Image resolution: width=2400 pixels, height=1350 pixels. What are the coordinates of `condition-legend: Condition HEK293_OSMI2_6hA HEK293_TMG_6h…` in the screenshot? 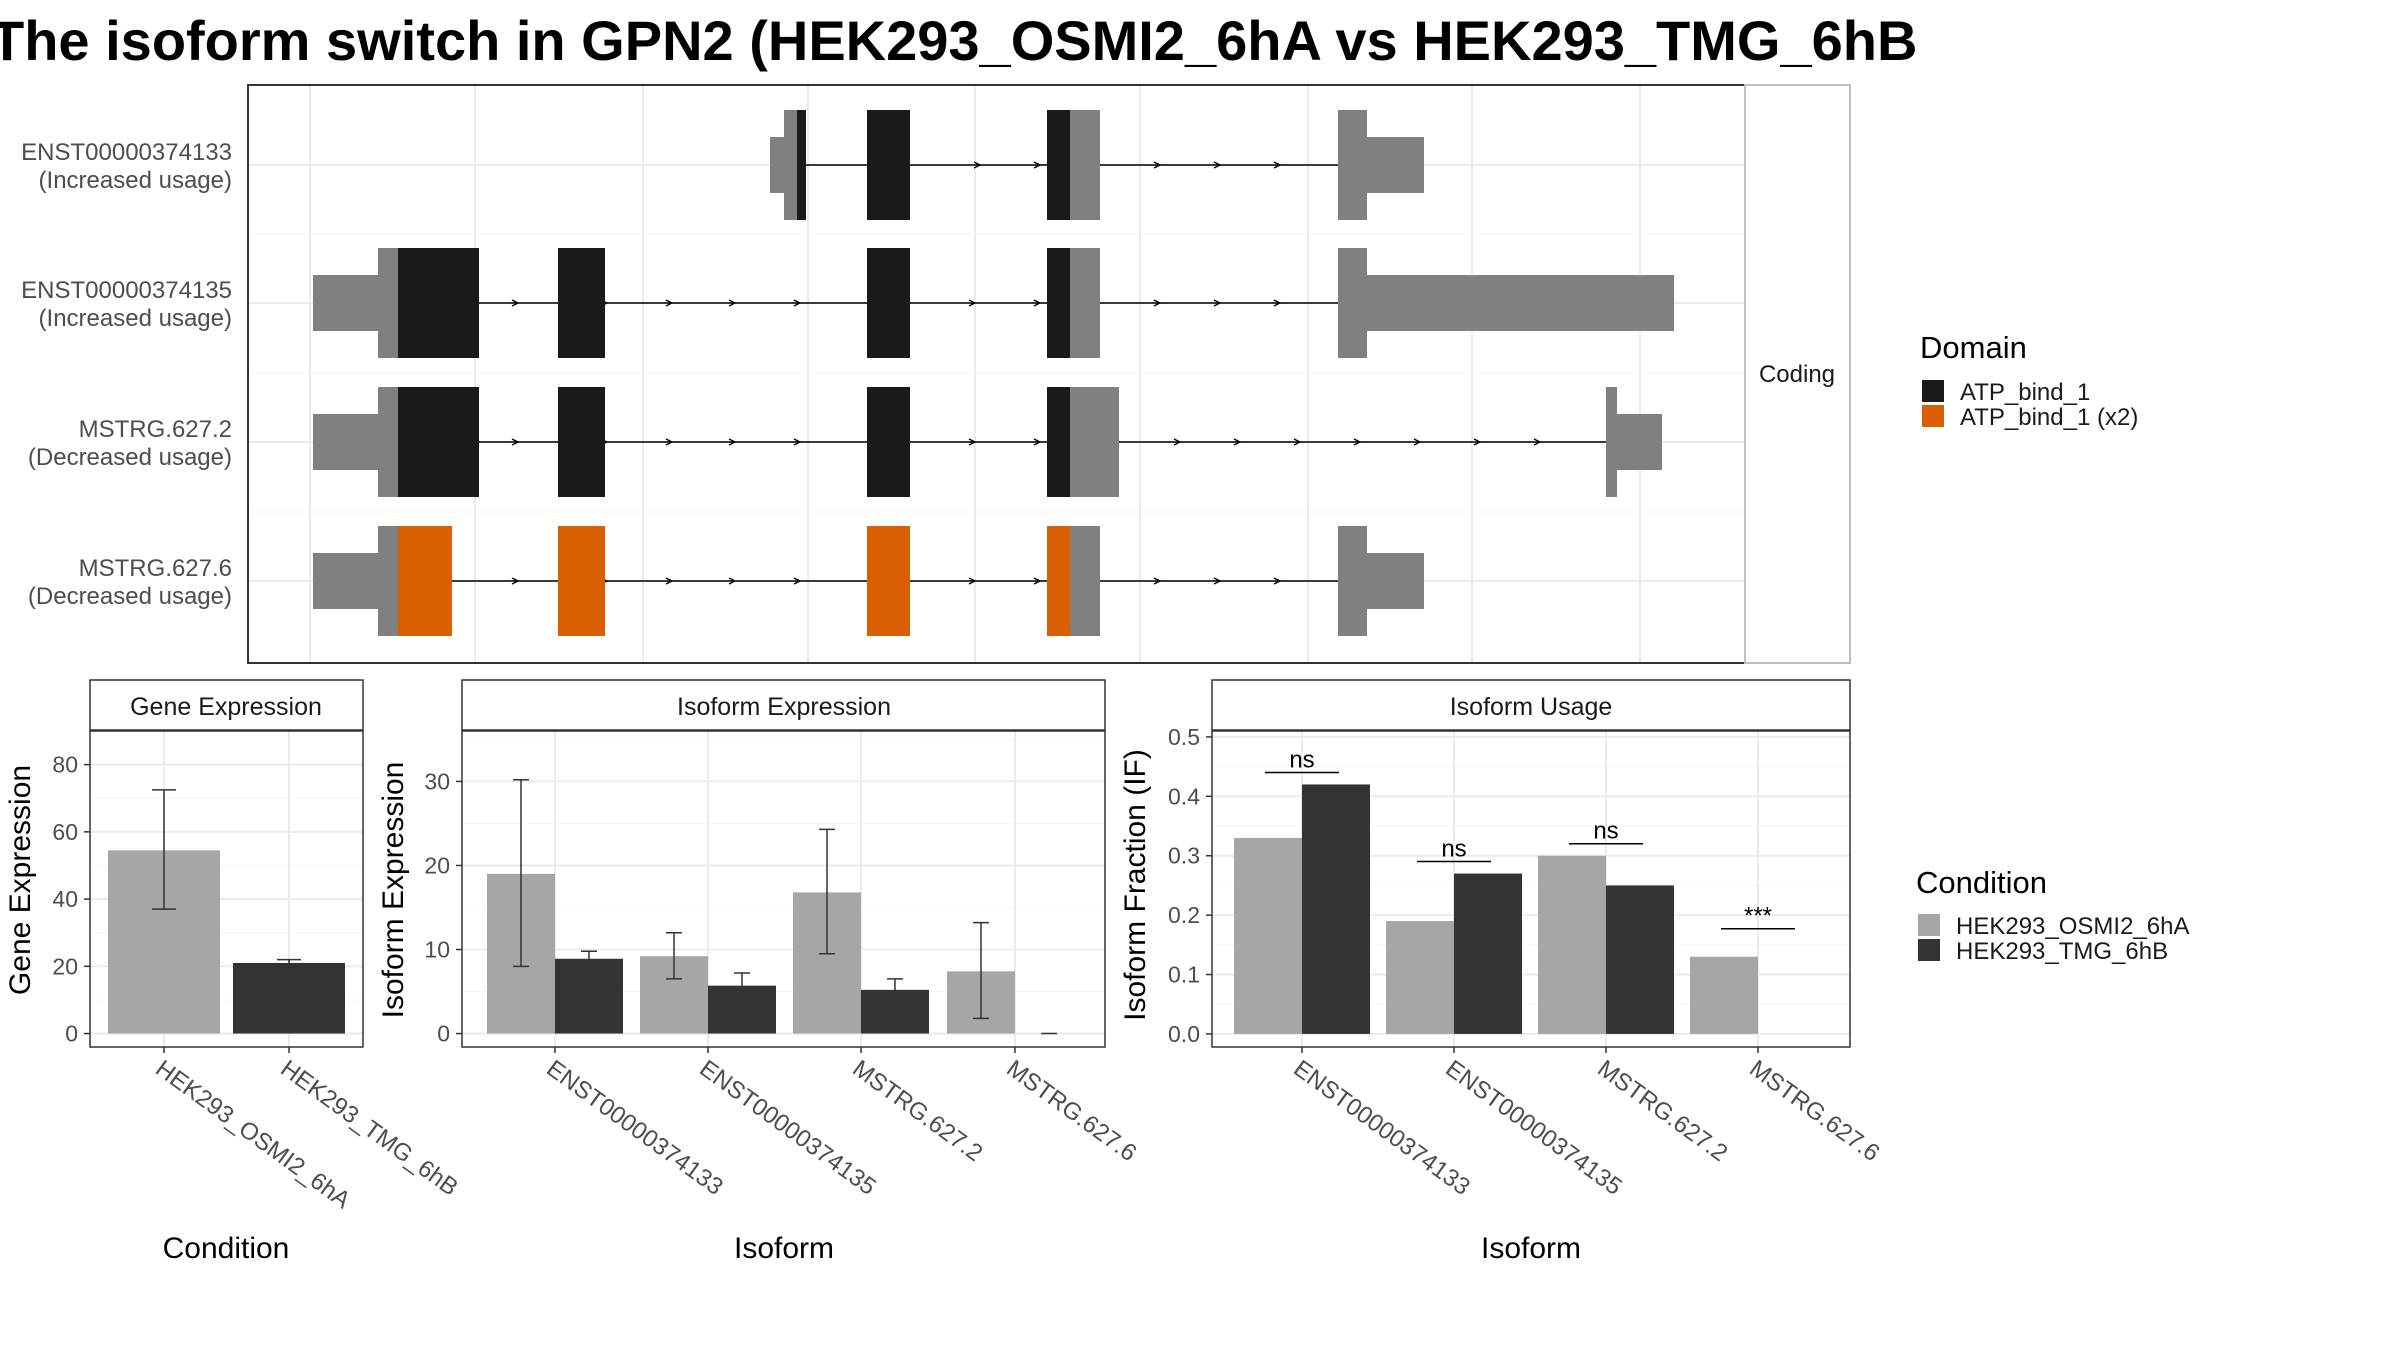 It's located at (2052, 915).